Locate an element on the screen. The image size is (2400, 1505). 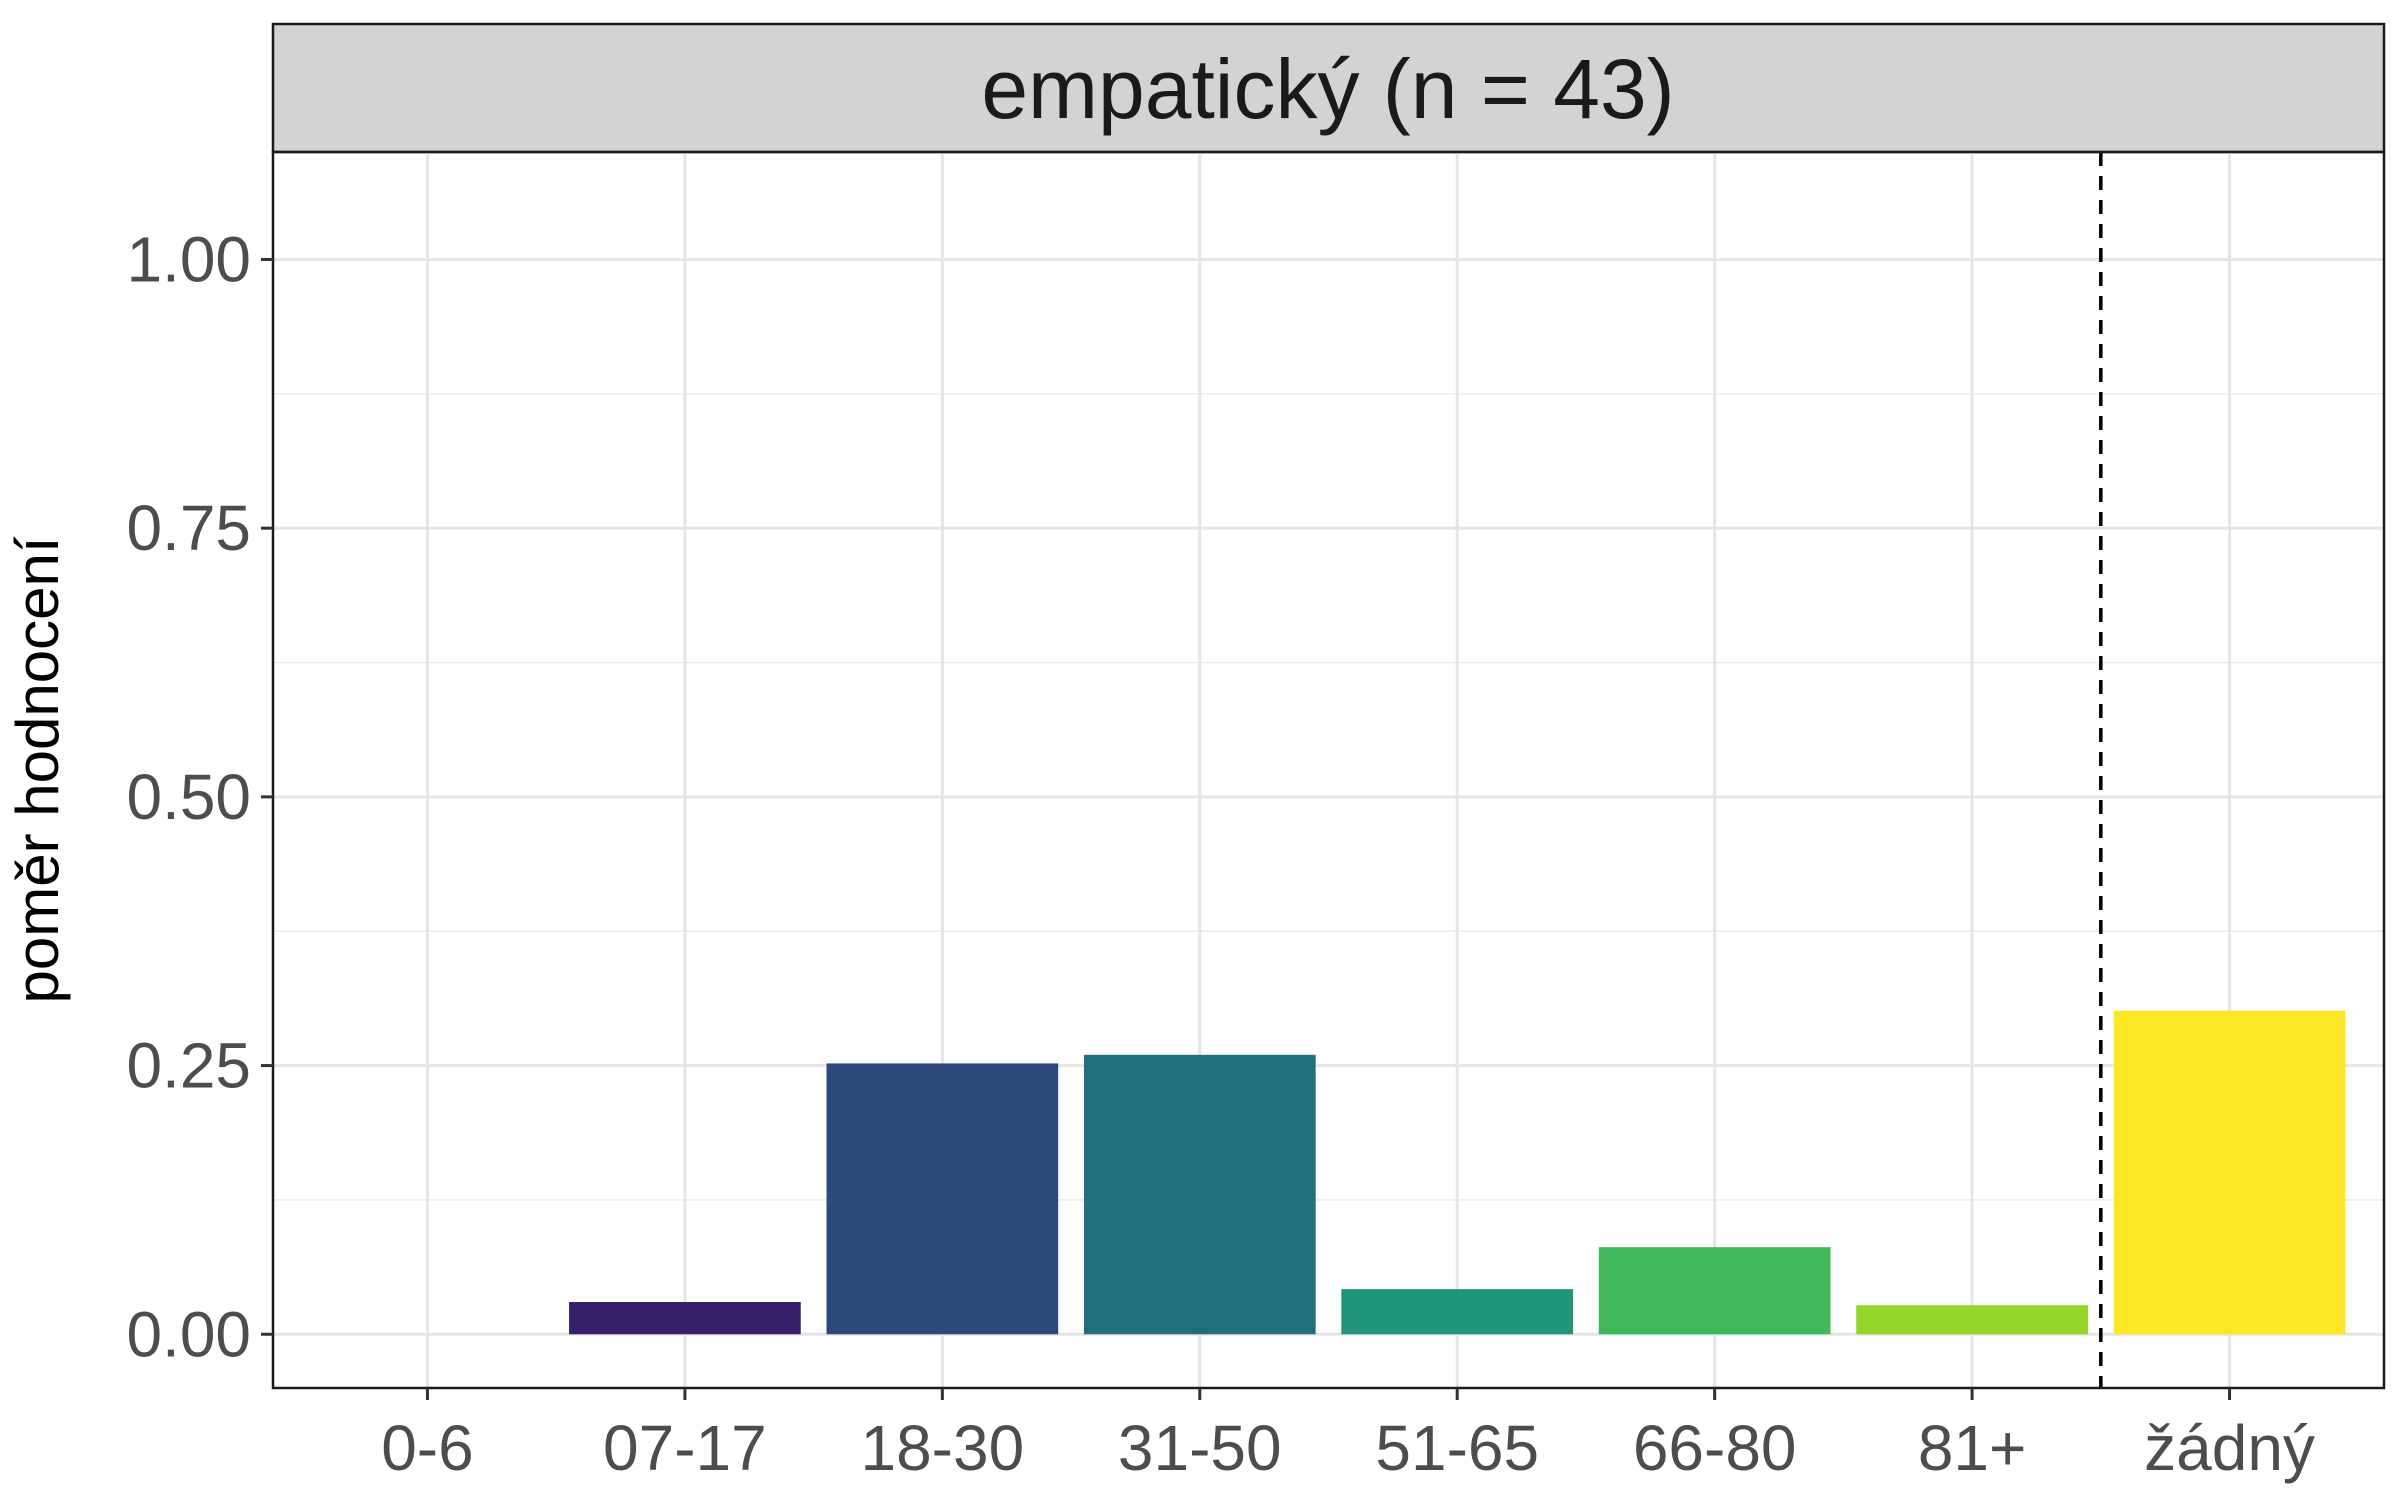
y-tick-label: 0.25 is located at coordinates (188, 1066).